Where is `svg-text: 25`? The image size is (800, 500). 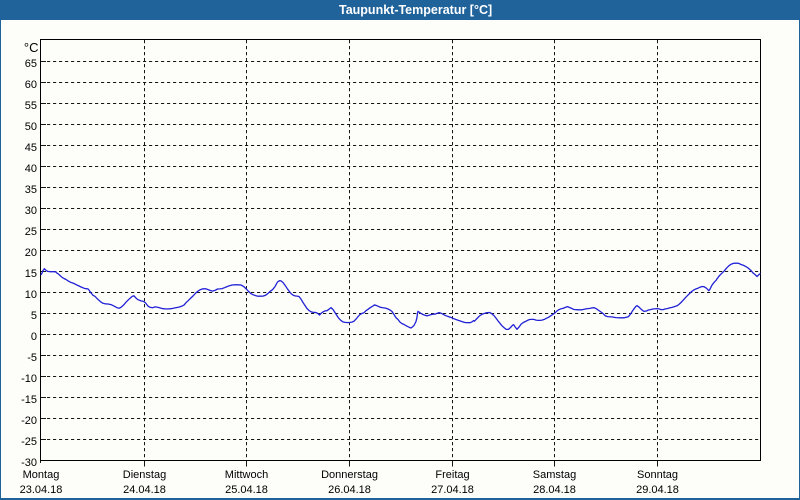
svg-text: 25 is located at coordinates (31, 232).